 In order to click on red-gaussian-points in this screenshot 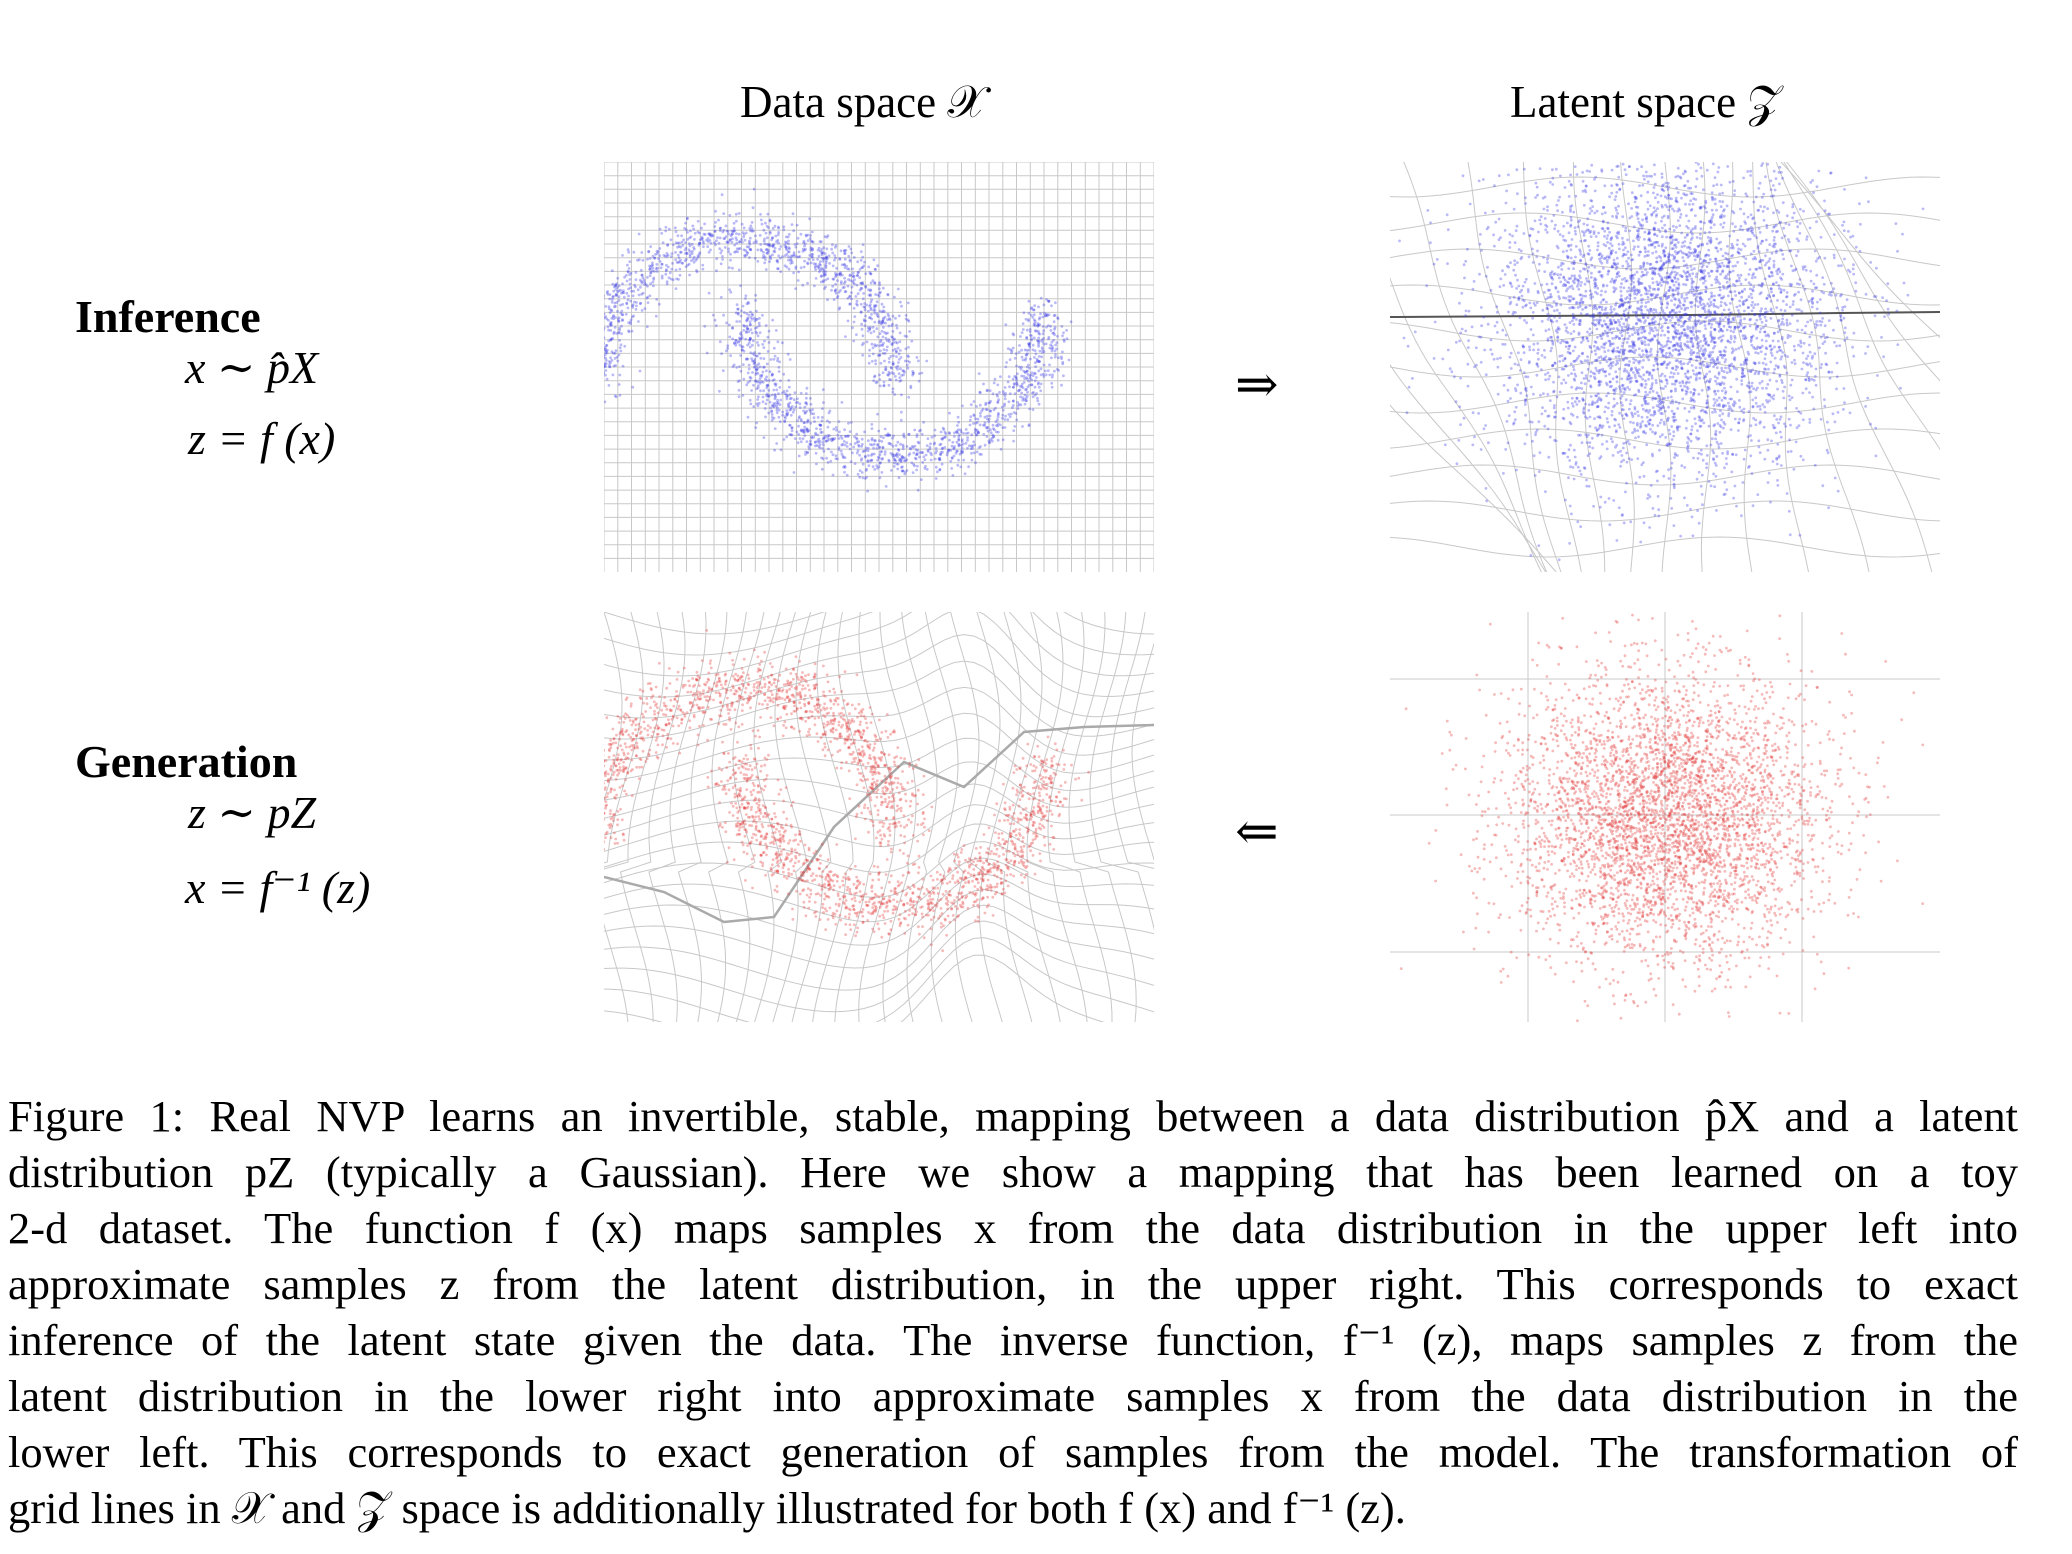, I will do `click(1662, 817)`.